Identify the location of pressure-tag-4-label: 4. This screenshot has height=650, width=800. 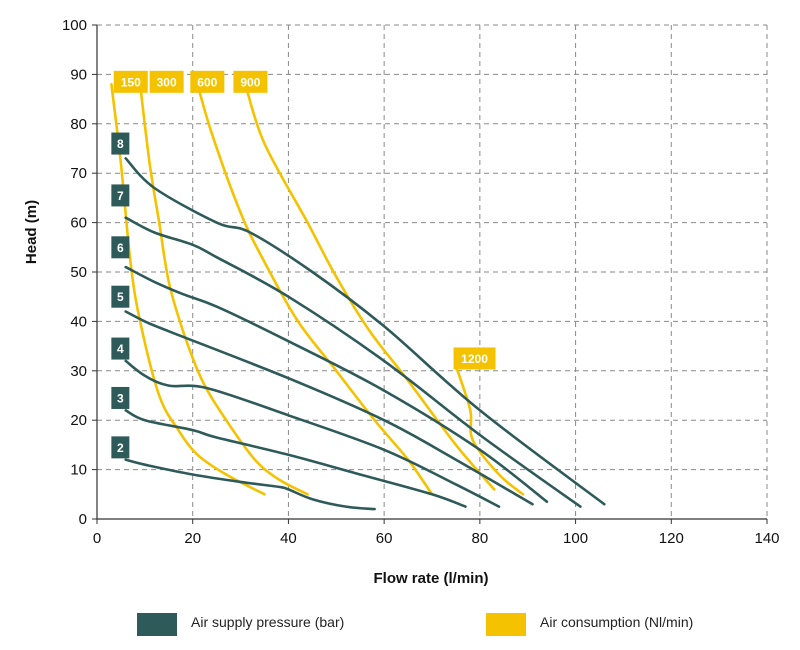
(120, 349).